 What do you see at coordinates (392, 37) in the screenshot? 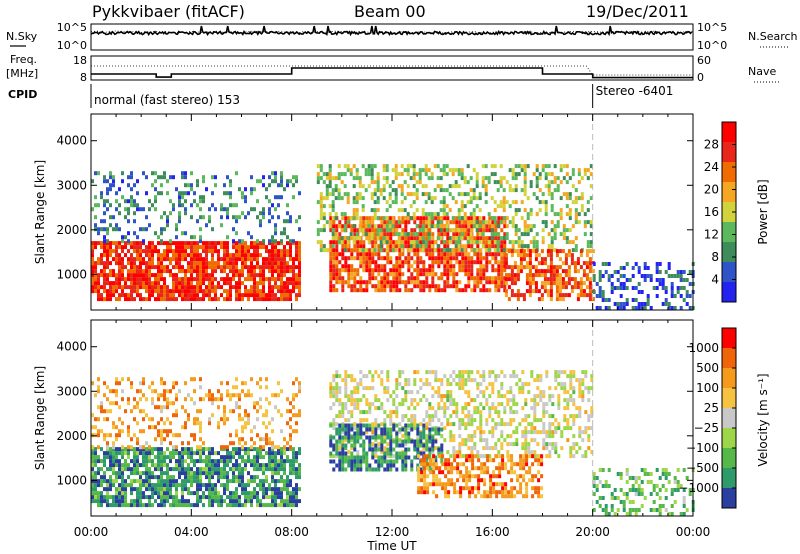
I see `nsky-frame` at bounding box center [392, 37].